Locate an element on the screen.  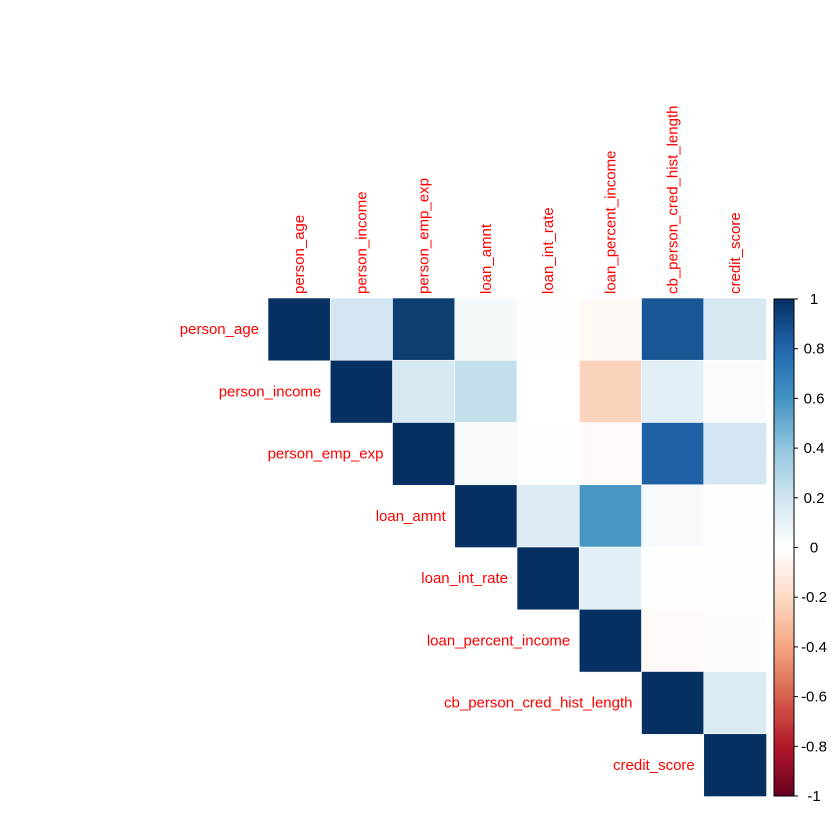
row-label: person_age is located at coordinates (219, 329).